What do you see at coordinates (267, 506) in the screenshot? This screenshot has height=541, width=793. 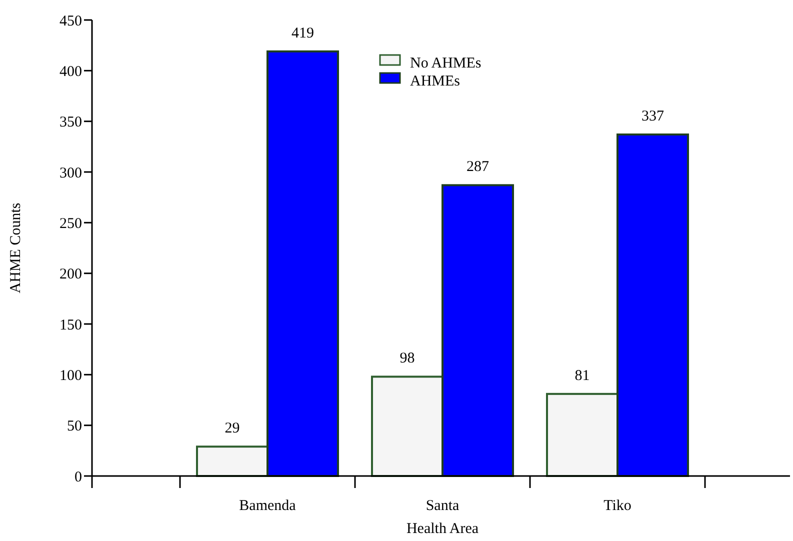 I see `x-tick-label: Bamenda` at bounding box center [267, 506].